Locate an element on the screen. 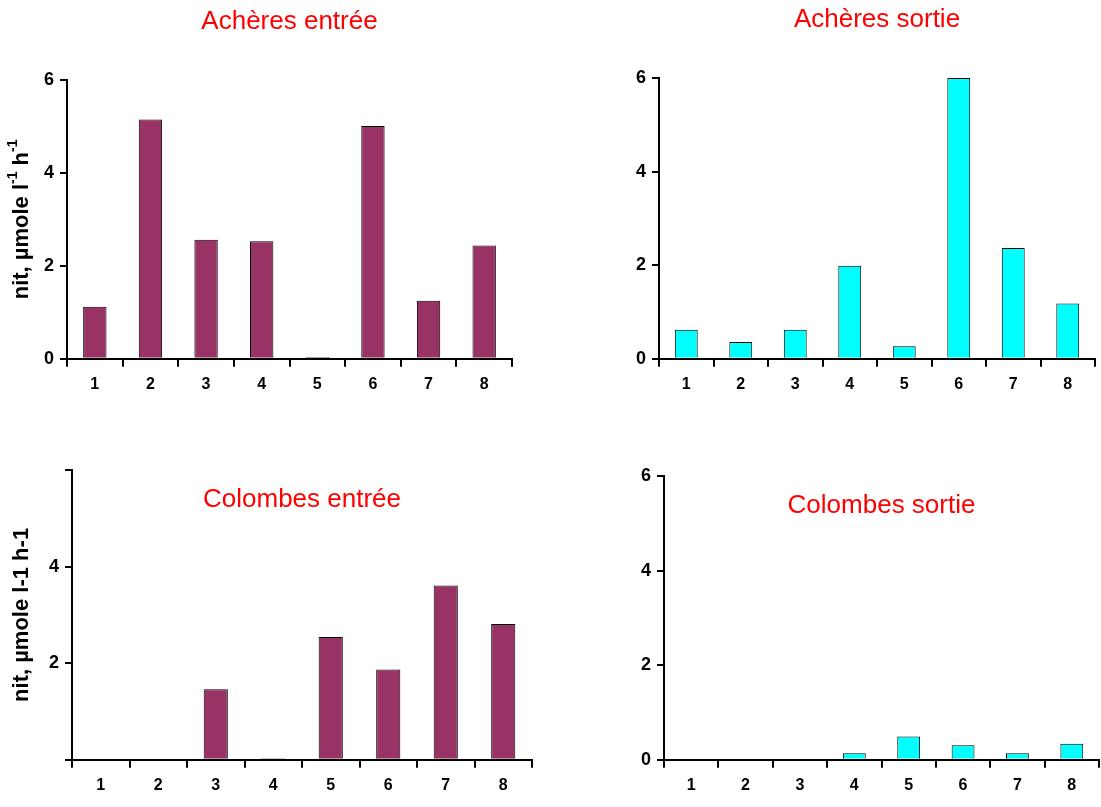 Image resolution: width=1101 pixels, height=807 pixels. text: Colombes sortie is located at coordinates (881, 504).